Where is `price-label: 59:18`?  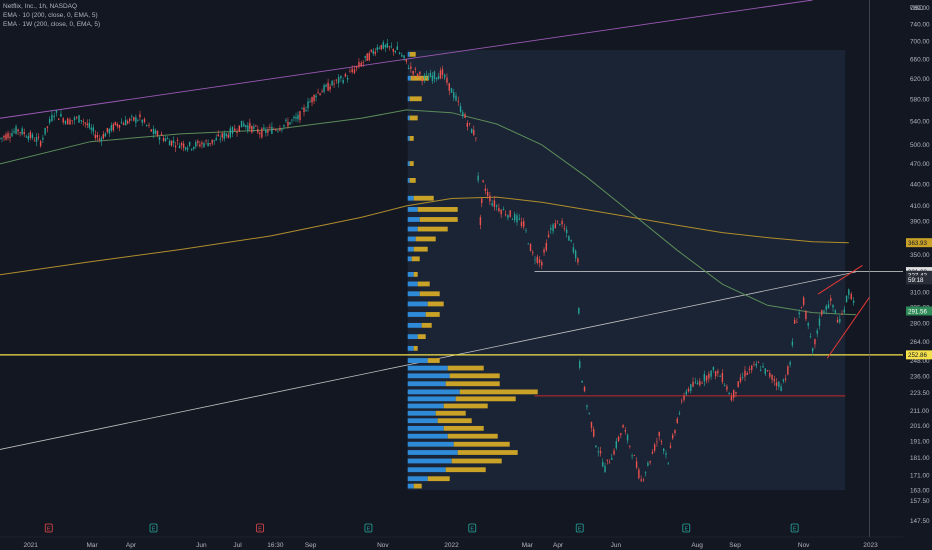
price-label: 59:18 is located at coordinates (919, 280).